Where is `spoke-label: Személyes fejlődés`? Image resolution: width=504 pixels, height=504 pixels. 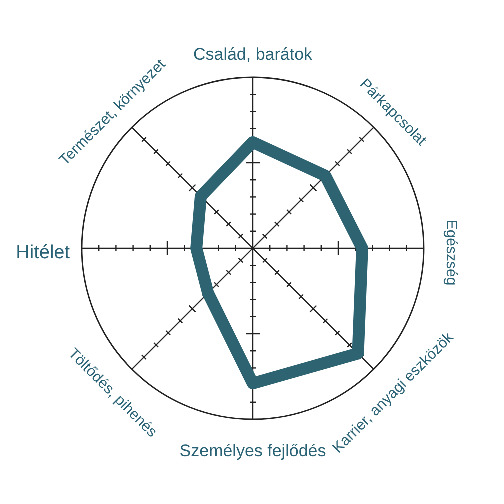
spoke-label: Személyes fejlődés is located at coordinates (253, 451).